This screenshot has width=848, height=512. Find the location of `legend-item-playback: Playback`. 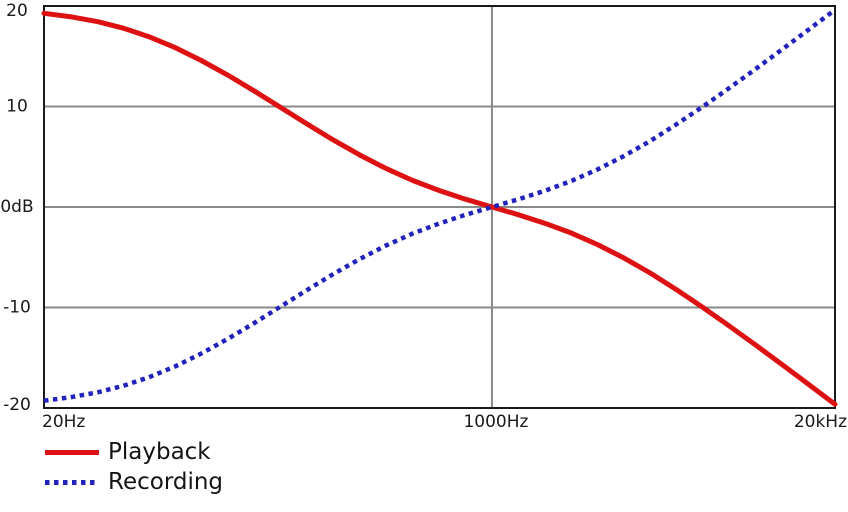

legend-item-playback: Playback is located at coordinates (134, 452).